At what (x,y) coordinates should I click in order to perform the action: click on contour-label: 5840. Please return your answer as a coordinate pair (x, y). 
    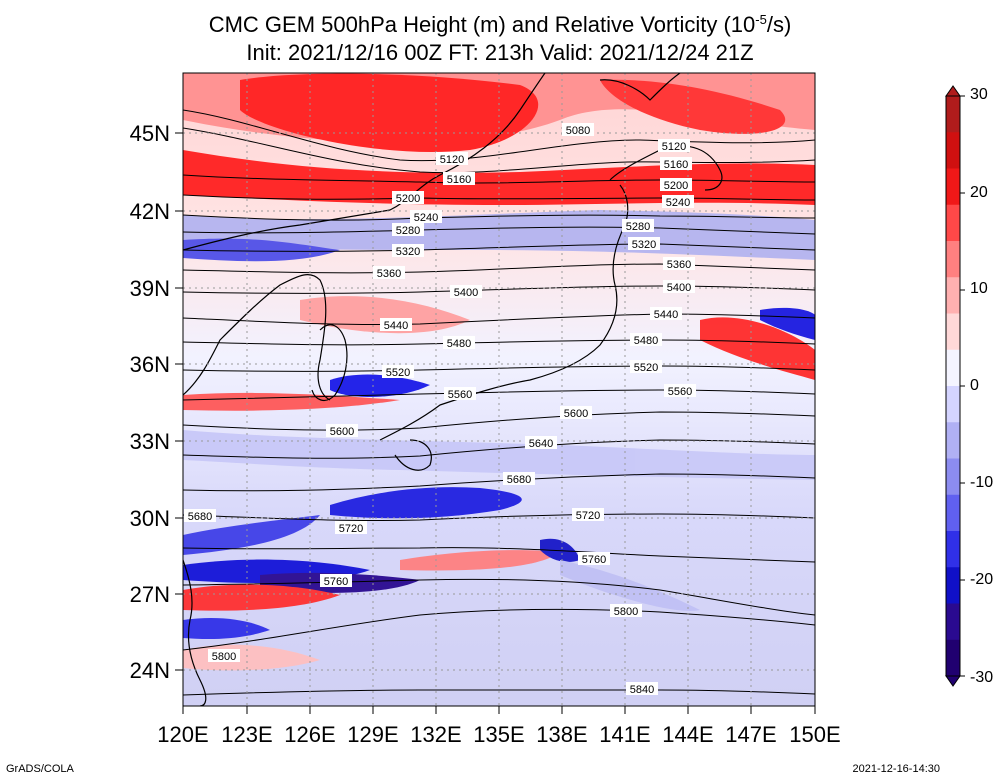
    Looking at the image, I should click on (642, 690).